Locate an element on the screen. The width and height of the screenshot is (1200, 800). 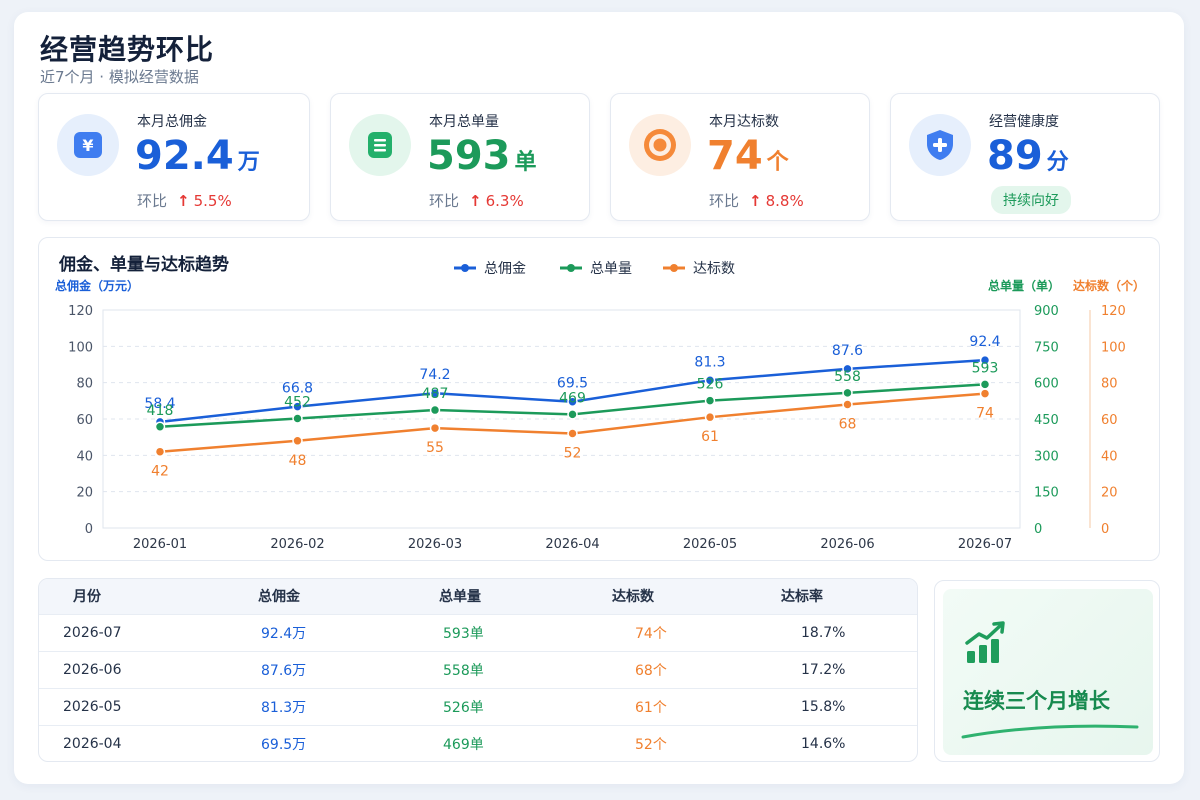
axis-label-right2: 达标数（个） is located at coordinates (1109, 285).